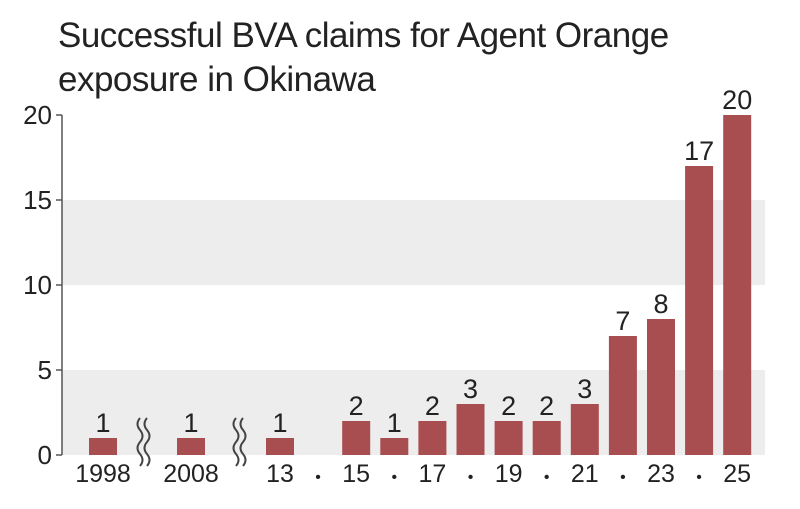 The image size is (800, 509). Describe the element at coordinates (413, 242) in the screenshot. I see `grid-band` at that location.